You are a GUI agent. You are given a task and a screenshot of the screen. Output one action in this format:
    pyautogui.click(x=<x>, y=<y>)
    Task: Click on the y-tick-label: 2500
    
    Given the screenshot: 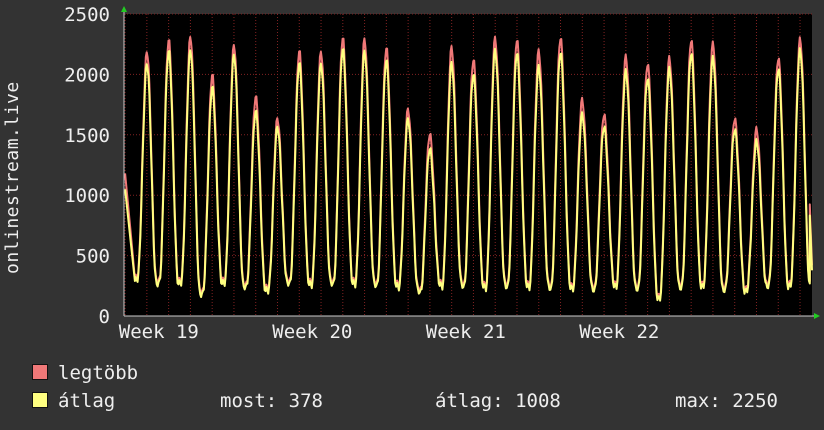 What is the action you would take?
    pyautogui.click(x=87, y=15)
    